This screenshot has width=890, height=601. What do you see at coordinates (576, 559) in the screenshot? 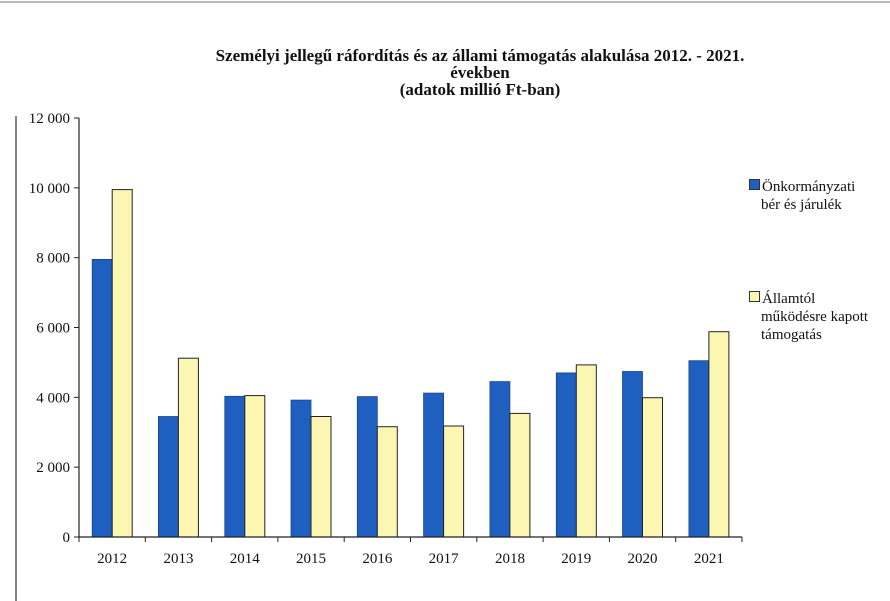
I see `x-tick-label-2019: 2019` at bounding box center [576, 559].